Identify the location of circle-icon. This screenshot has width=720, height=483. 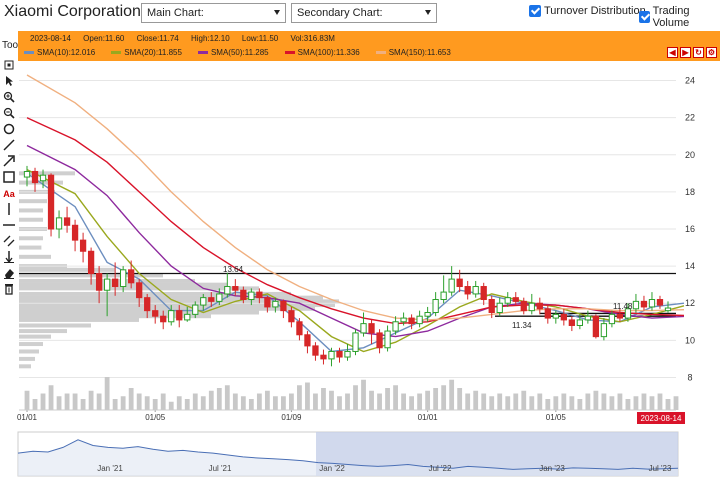
(9, 130).